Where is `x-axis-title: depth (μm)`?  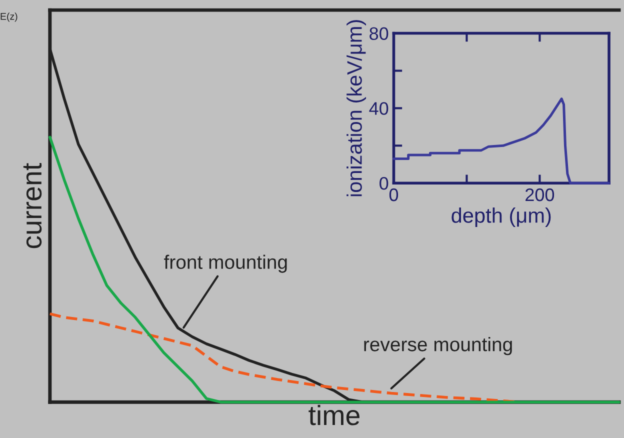
x-axis-title: depth (μm) is located at coordinates (501, 217).